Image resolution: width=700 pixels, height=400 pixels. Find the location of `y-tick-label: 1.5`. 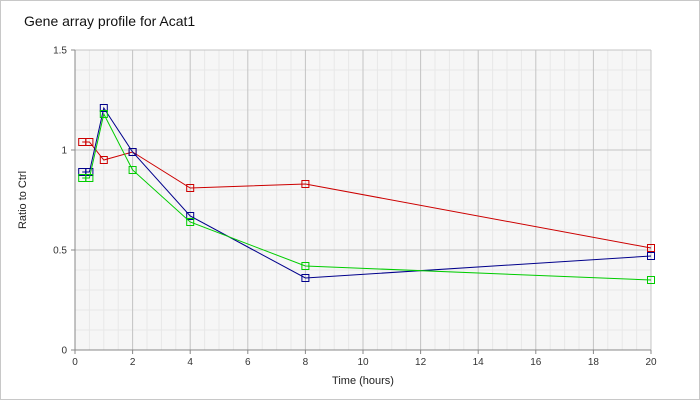

y-tick-label: 1.5 is located at coordinates (60, 51).